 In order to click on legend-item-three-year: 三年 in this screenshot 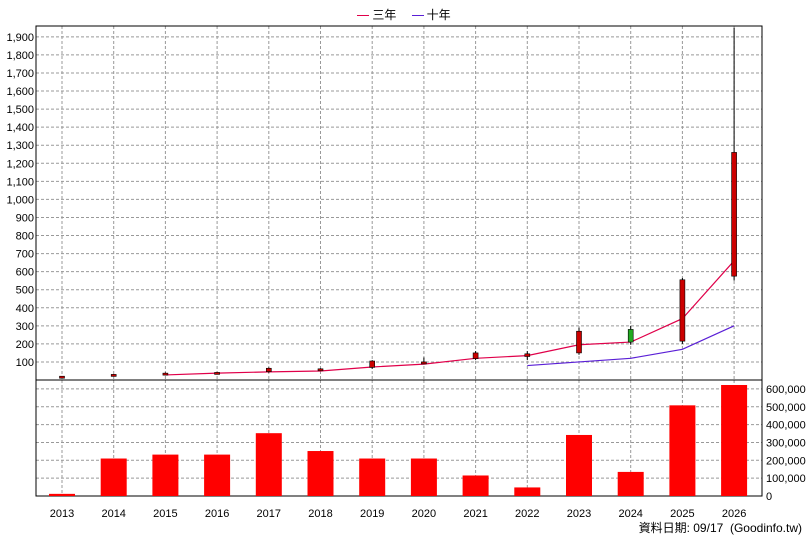, I will do `click(376, 14)`.